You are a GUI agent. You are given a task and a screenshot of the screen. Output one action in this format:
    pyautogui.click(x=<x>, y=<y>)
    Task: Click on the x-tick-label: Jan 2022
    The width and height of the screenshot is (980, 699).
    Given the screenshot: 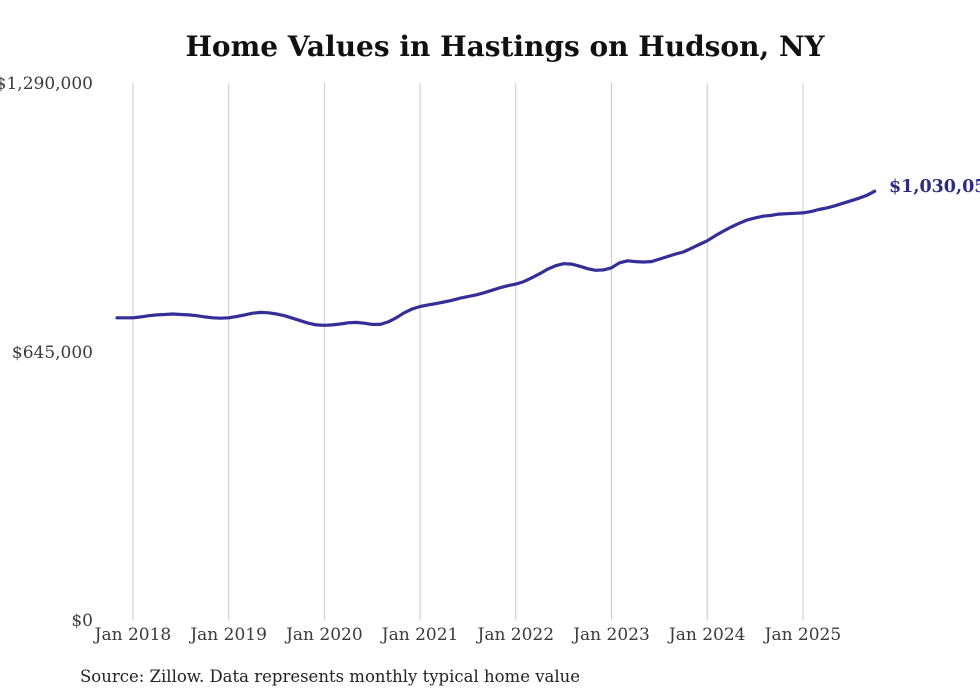 What is the action you would take?
    pyautogui.click(x=516, y=635)
    